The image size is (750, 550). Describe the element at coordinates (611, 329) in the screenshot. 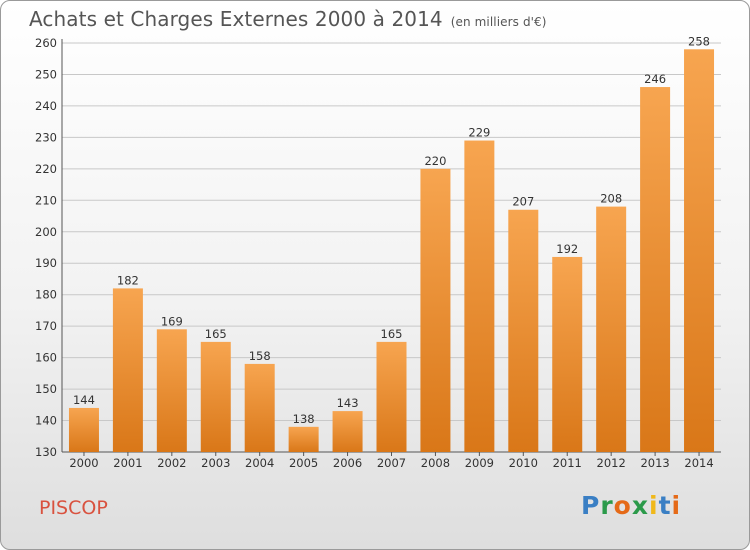

I see `bar-2012` at that location.